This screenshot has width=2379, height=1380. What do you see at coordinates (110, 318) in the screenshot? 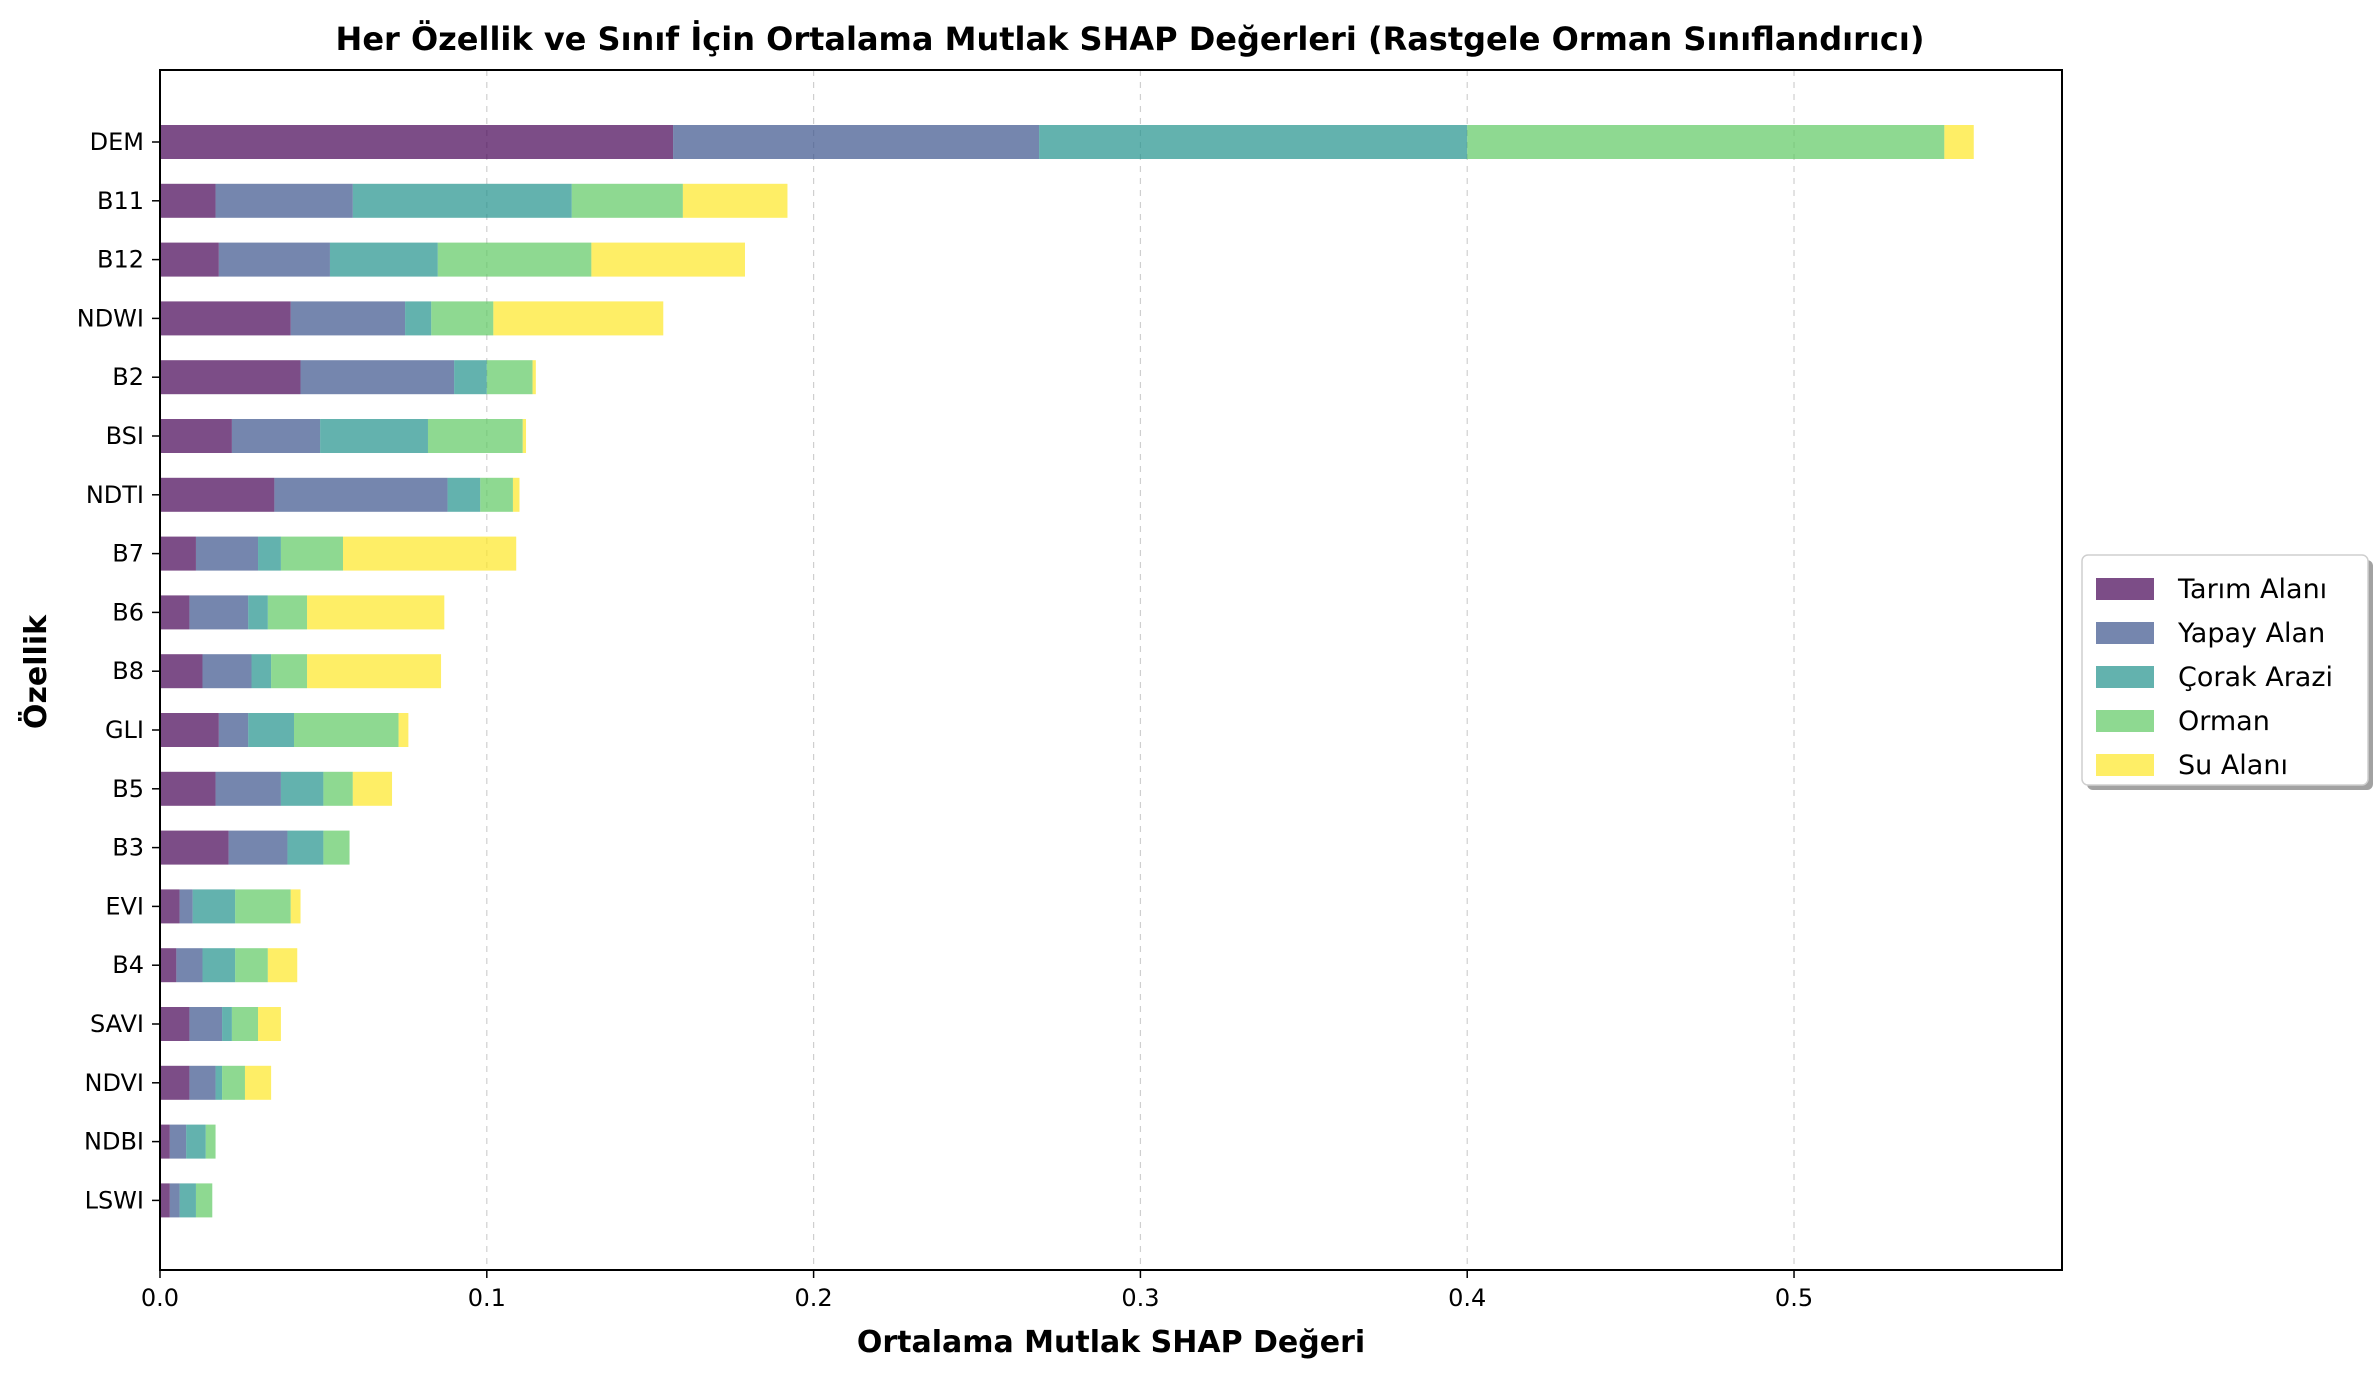
I see `y-tick-label: NDWI` at bounding box center [110, 318].